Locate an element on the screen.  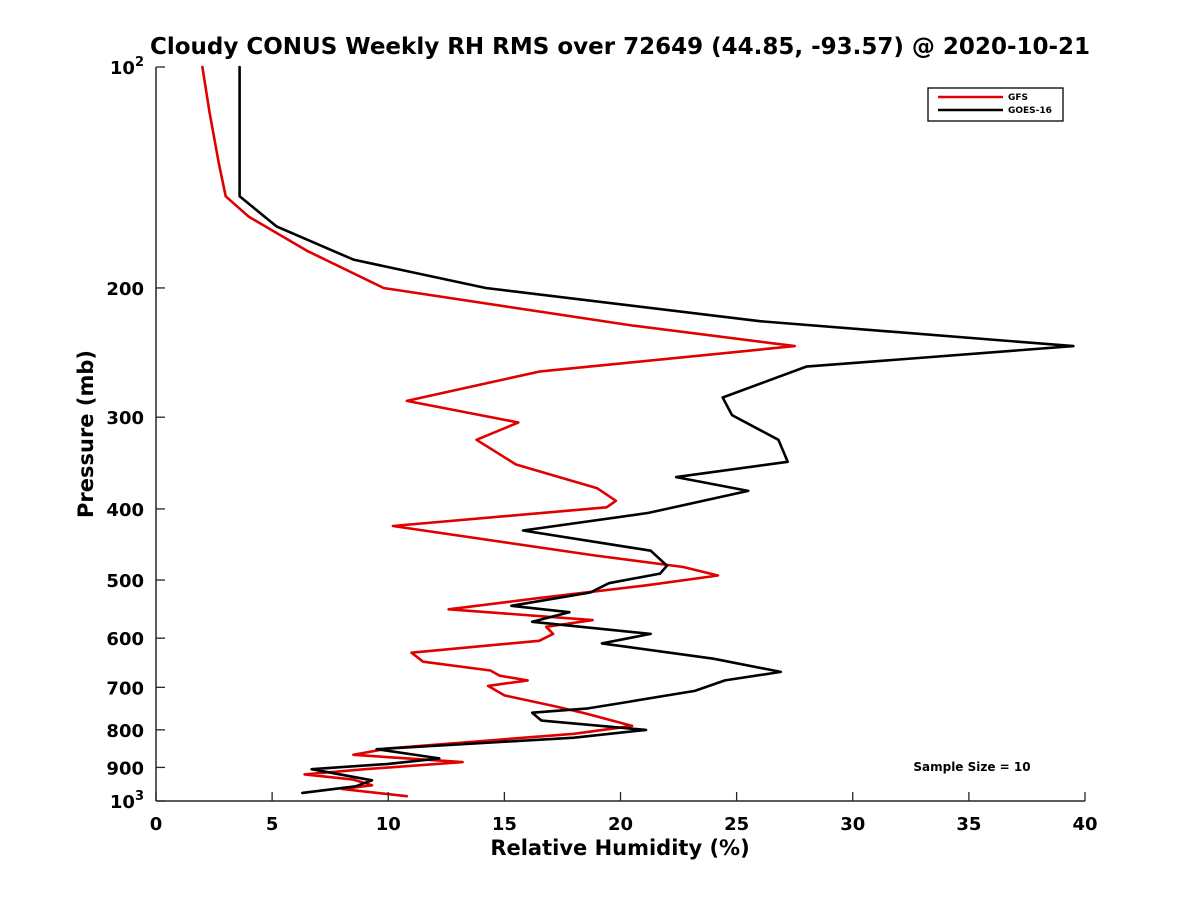
x-tick-label: 25 is located at coordinates (736, 824).